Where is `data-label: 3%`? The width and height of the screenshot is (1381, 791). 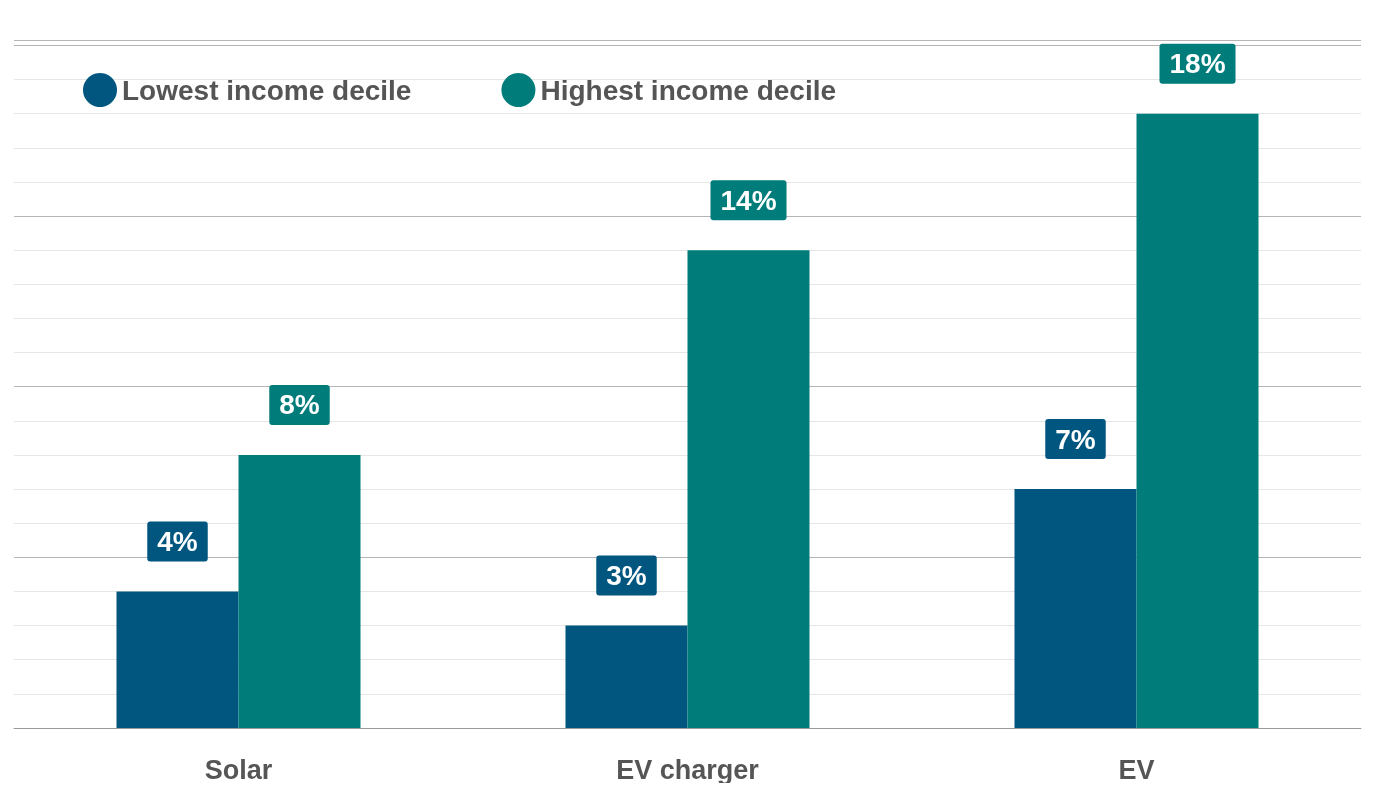
data-label: 3% is located at coordinates (626, 576).